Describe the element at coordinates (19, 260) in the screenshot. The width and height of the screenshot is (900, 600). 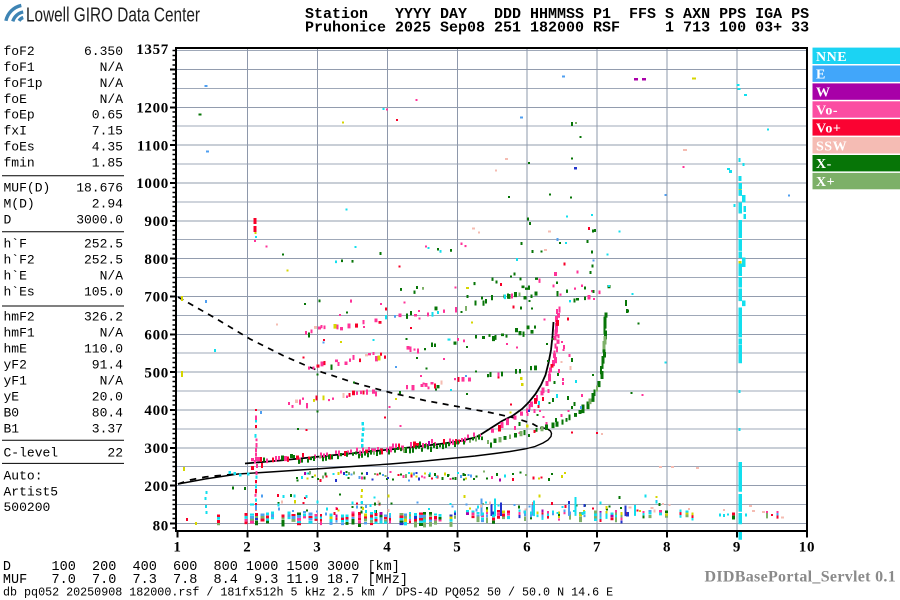
I see `svg-text: h`F2` at that location.